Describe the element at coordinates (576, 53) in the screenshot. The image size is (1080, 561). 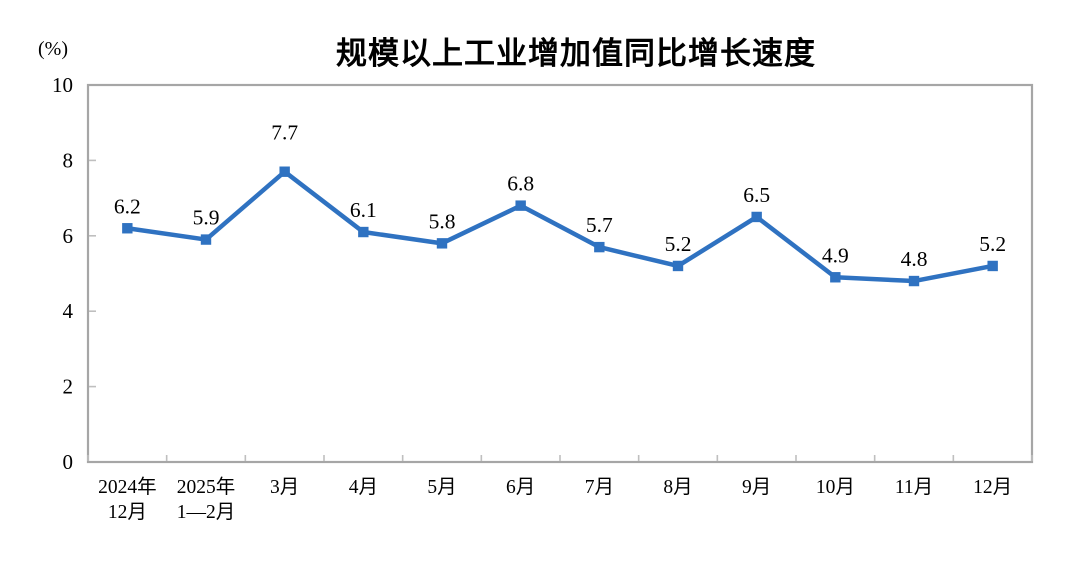
I see `chart-title: 规模以上工业增加值同比增长速度` at that location.